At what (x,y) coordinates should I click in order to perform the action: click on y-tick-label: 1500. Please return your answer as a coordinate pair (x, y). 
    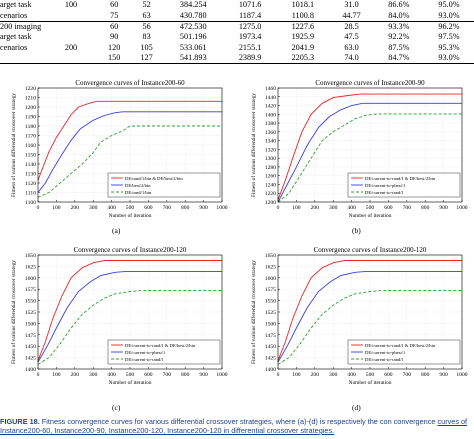
    Looking at the image, I should click on (30, 324).